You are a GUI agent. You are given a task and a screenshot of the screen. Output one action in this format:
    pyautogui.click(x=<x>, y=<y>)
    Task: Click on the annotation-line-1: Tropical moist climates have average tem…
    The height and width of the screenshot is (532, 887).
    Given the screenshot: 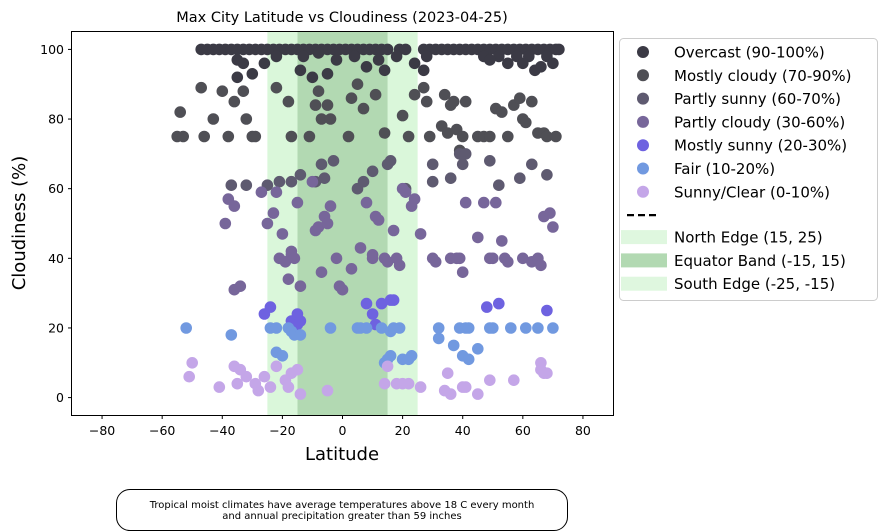 What is the action you would take?
    pyautogui.click(x=342, y=505)
    